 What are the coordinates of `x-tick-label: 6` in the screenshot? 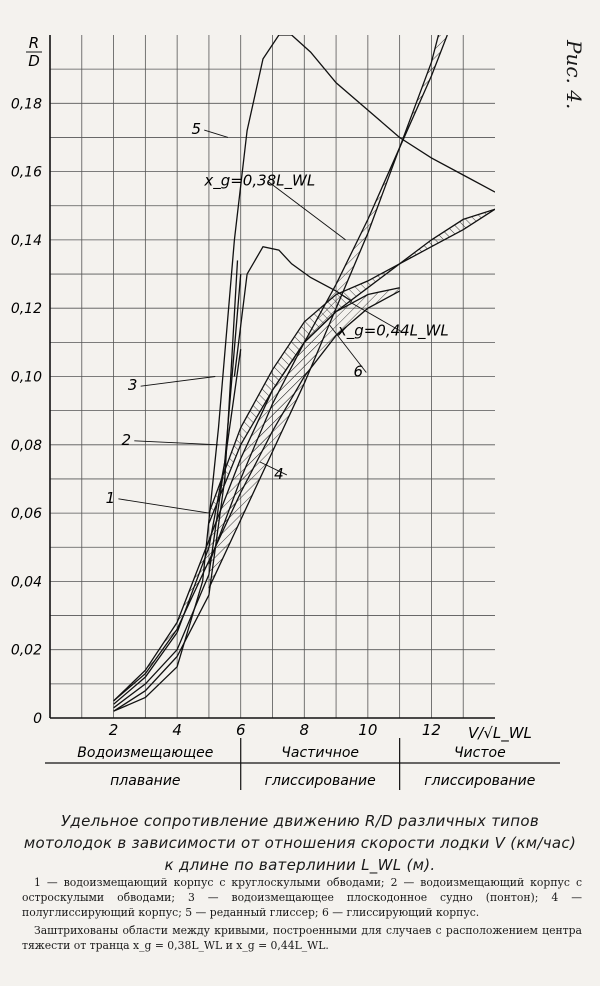 It's located at (241, 730).